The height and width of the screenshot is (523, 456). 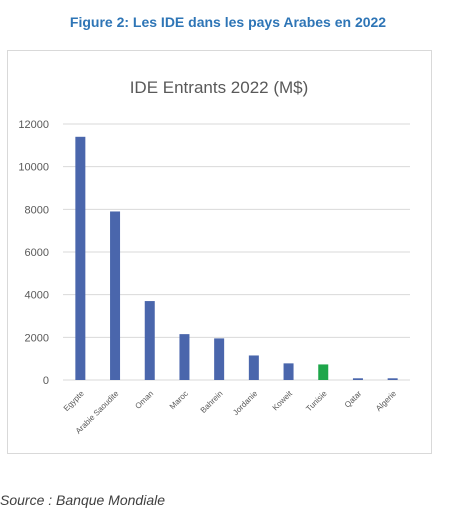 What do you see at coordinates (184, 357) in the screenshot?
I see `bar-maroc` at bounding box center [184, 357].